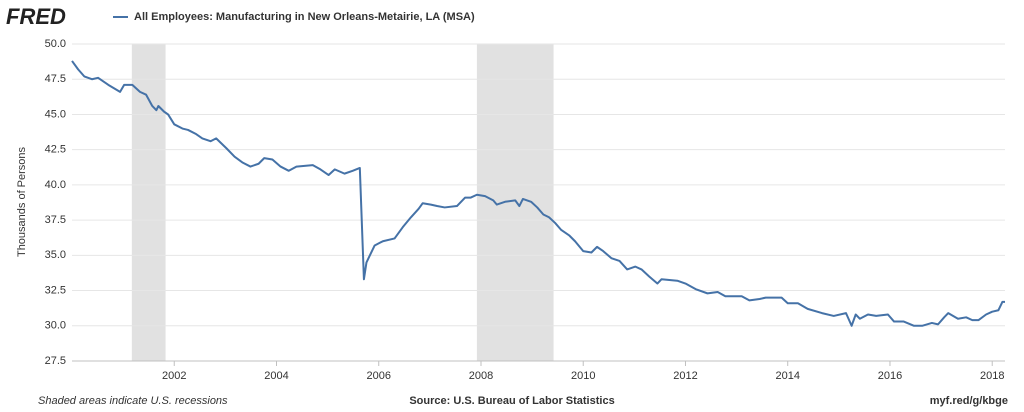  Describe the element at coordinates (55, 361) in the screenshot. I see `y-tick-label: 27.5` at that location.